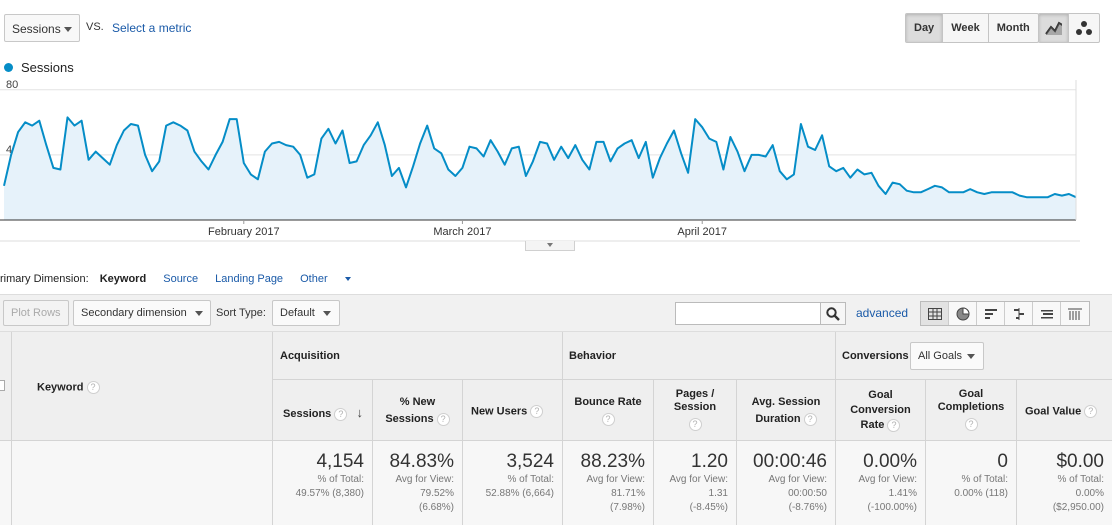  I want to click on dimension-landing-page: Landing Page, so click(249, 279).